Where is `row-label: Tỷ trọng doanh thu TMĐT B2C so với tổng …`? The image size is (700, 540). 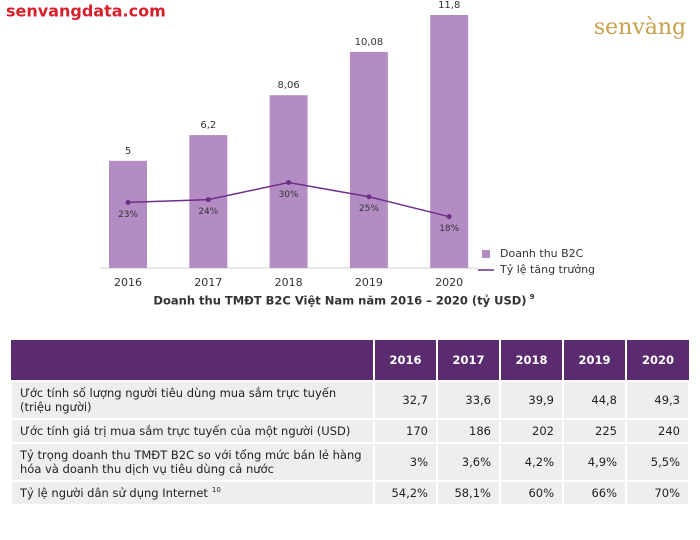 row-label: Tỷ trọng doanh thu TMĐT B2C so với tổng … is located at coordinates (192, 462).